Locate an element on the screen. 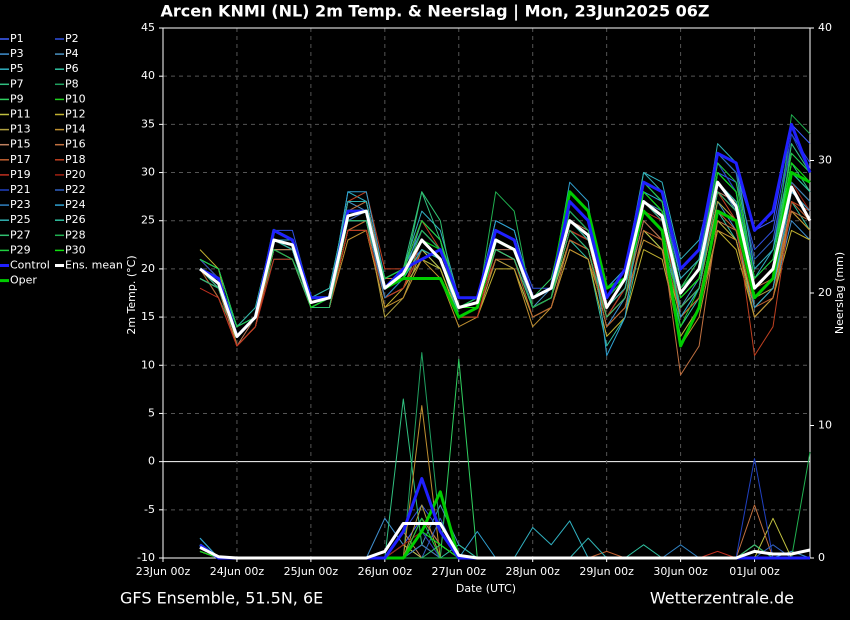  x-tick-label: 26Jun 00z is located at coordinates (385, 571).